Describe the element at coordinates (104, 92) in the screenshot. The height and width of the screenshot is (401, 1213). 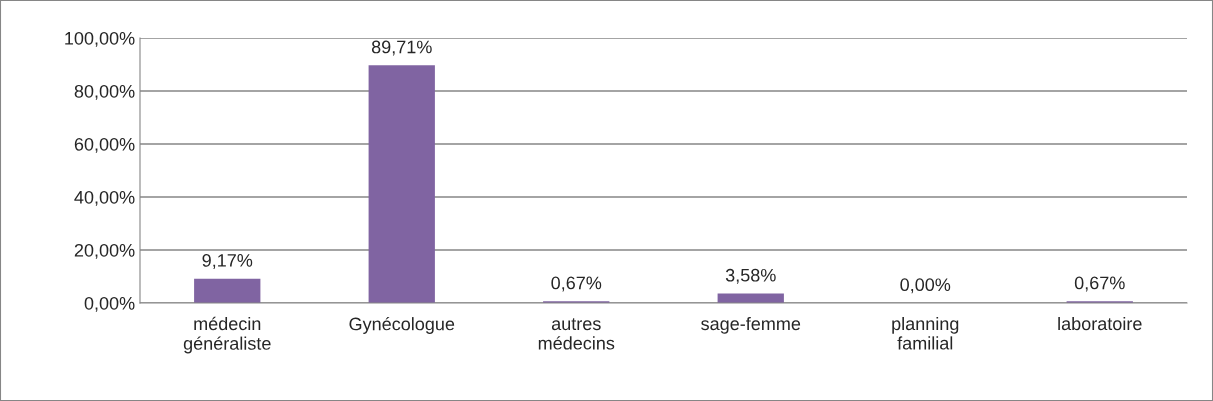
I see `y-tick-label: 80,00%` at that location.